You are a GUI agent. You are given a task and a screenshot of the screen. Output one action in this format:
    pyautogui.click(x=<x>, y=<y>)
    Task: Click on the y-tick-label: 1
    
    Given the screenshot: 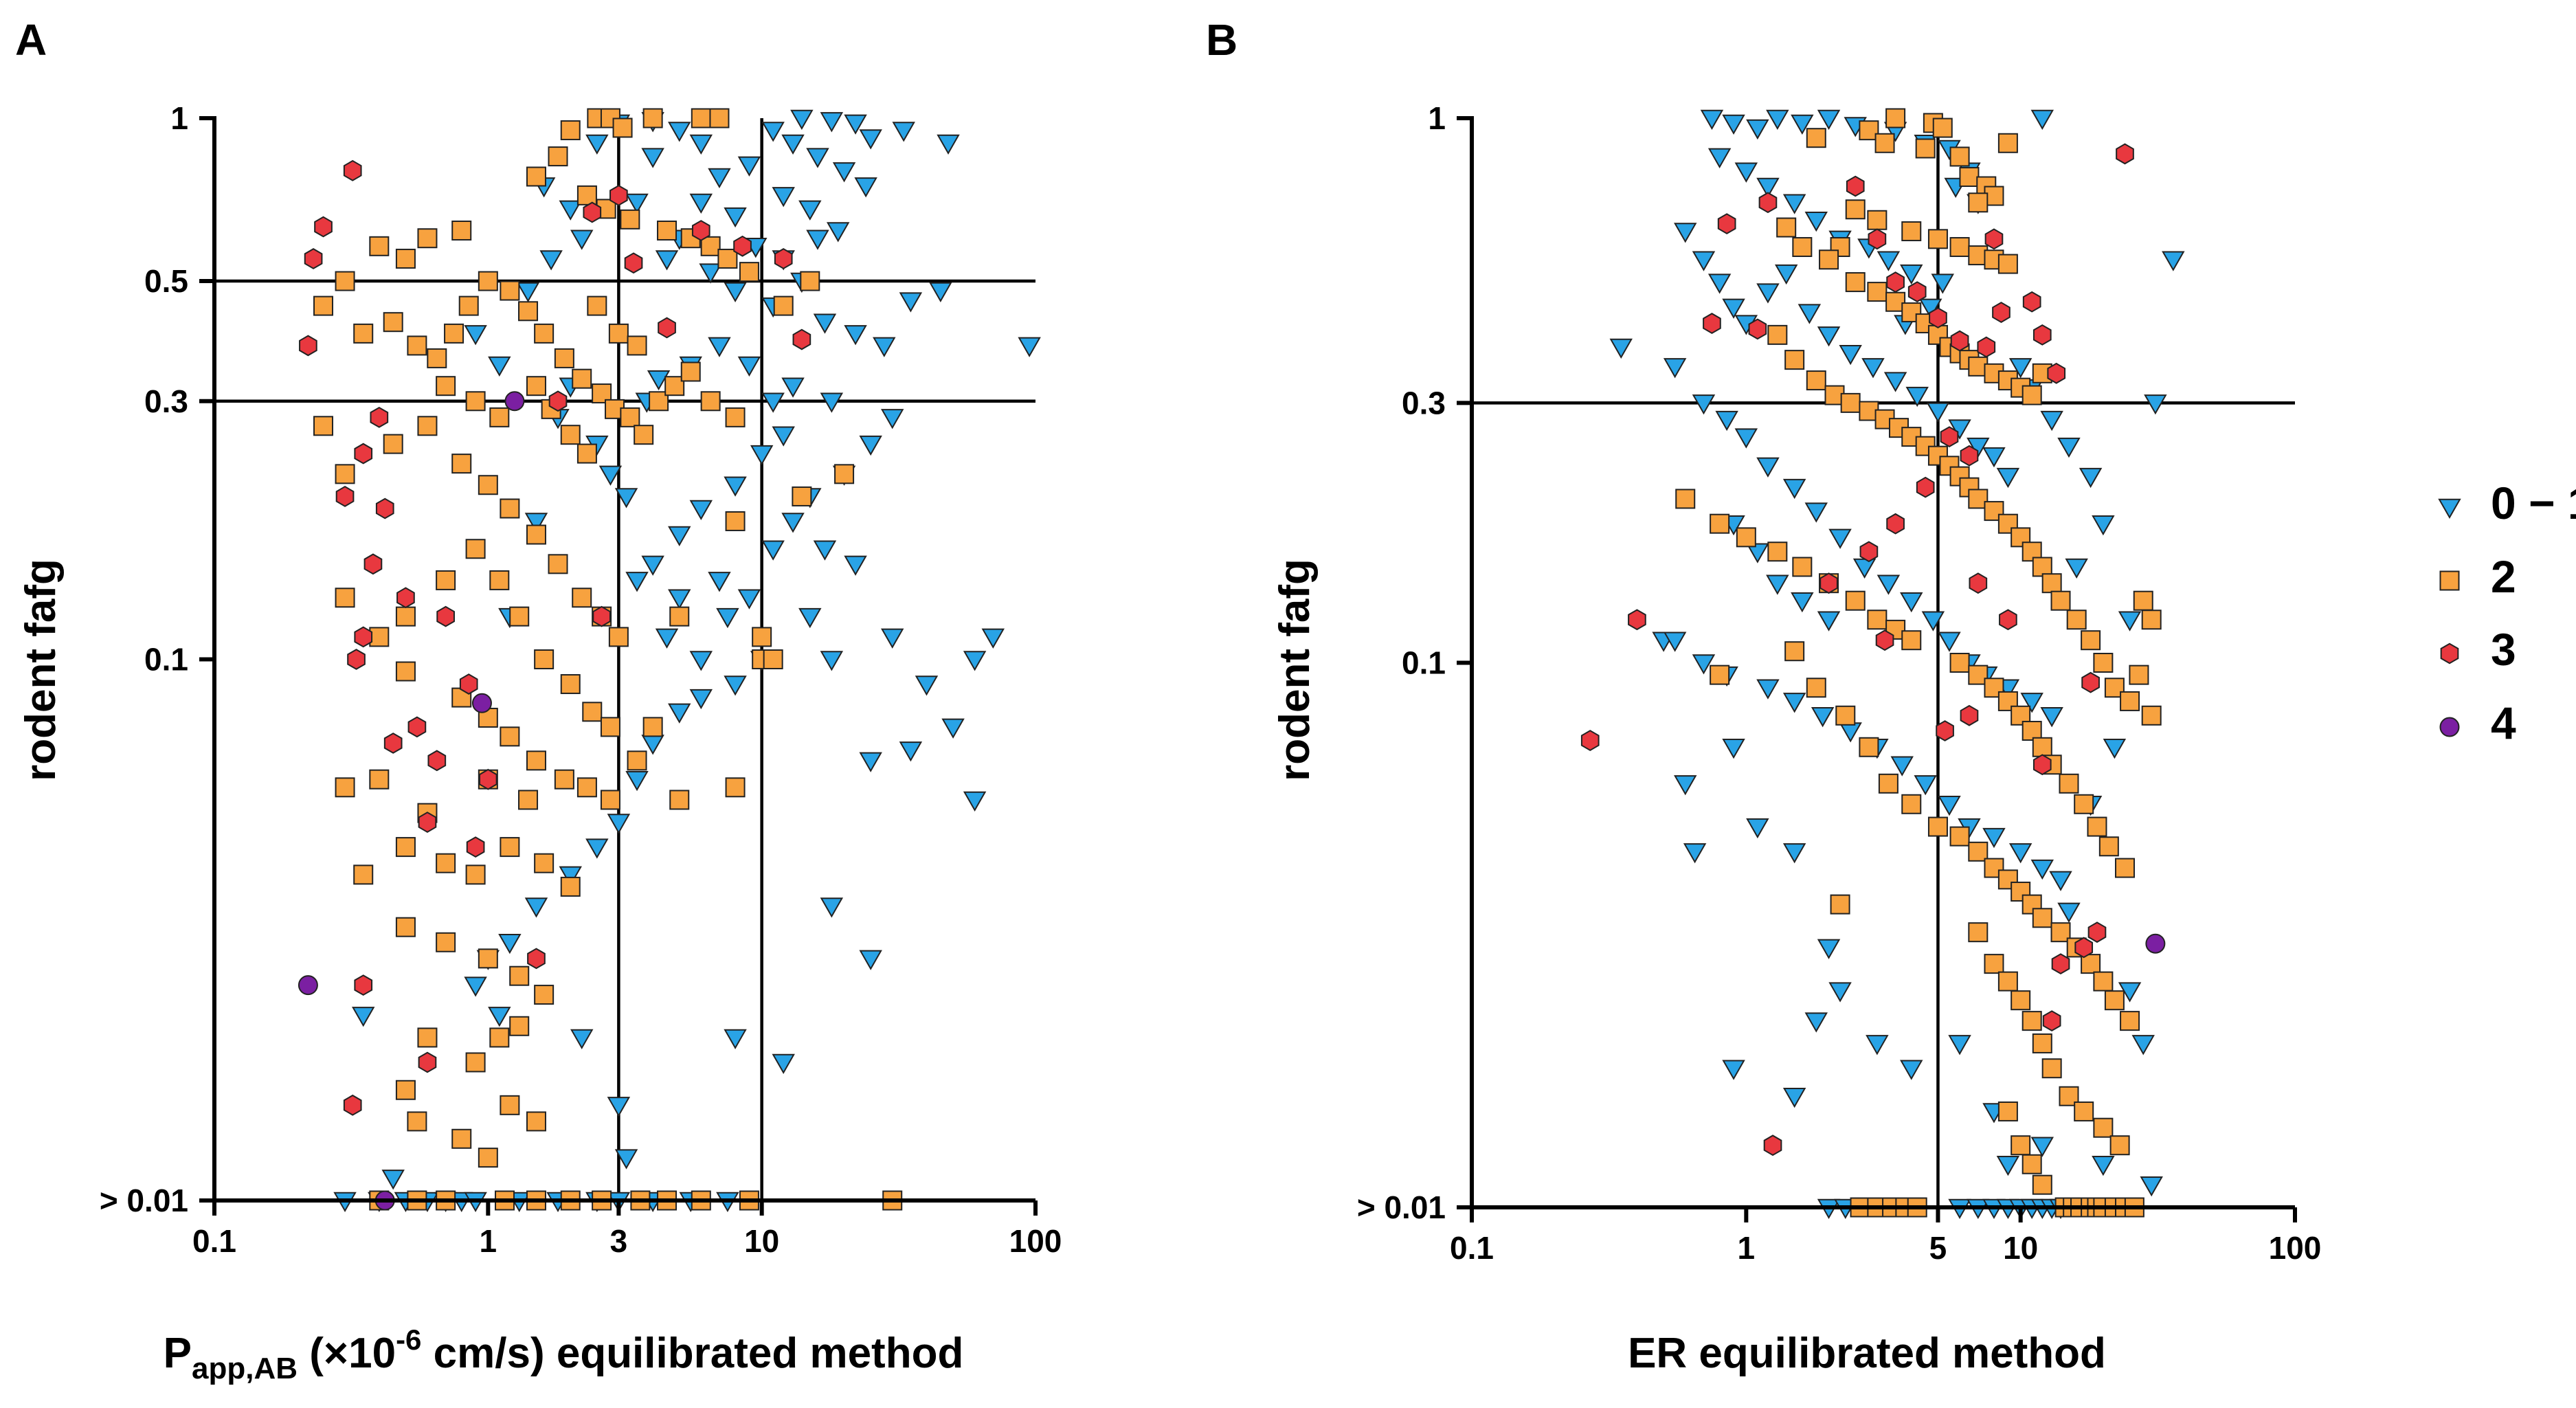 What is the action you would take?
    pyautogui.click(x=179, y=118)
    